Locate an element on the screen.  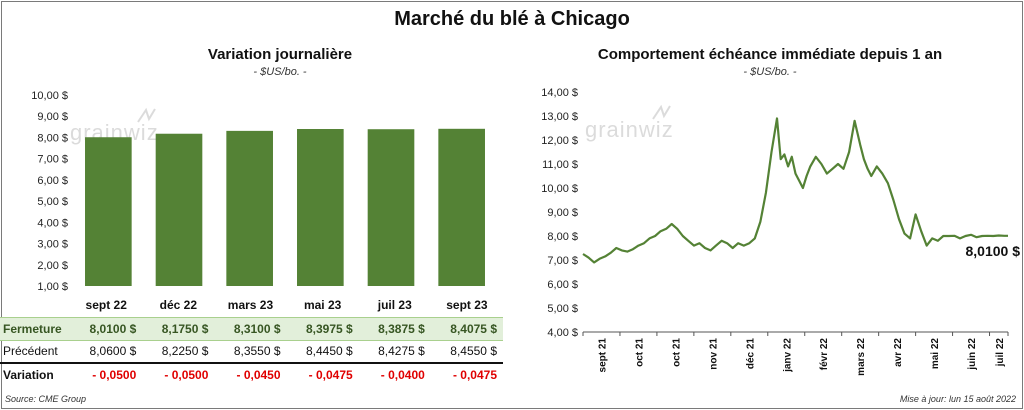
main-title: Marché du blé à Chicago is located at coordinates (512, 19).